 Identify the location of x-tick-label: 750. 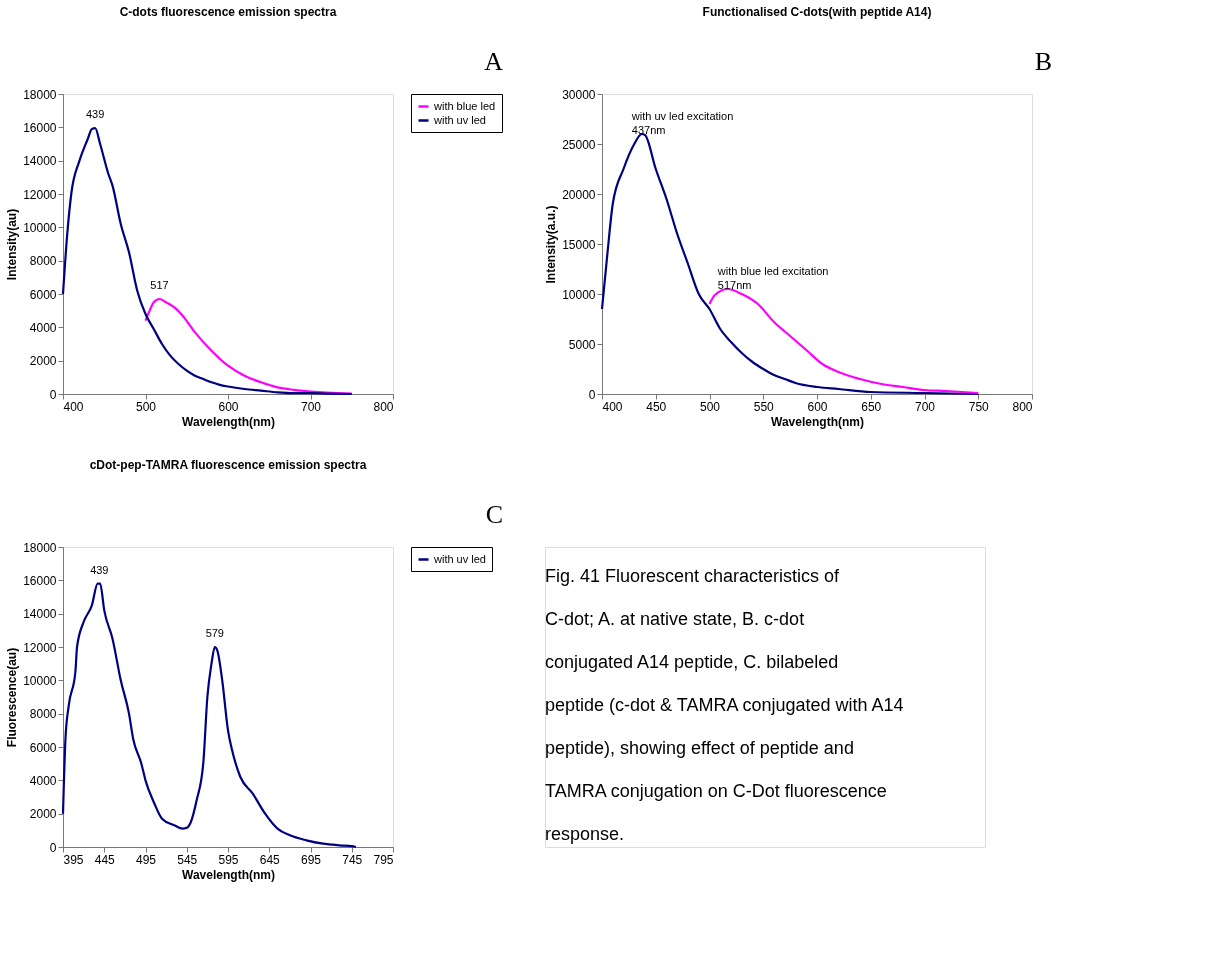
(979, 406).